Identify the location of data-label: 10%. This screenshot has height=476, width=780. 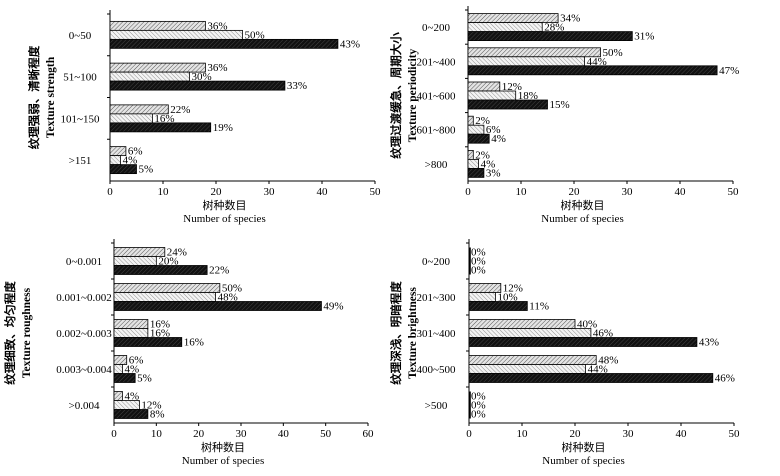
(508, 298).